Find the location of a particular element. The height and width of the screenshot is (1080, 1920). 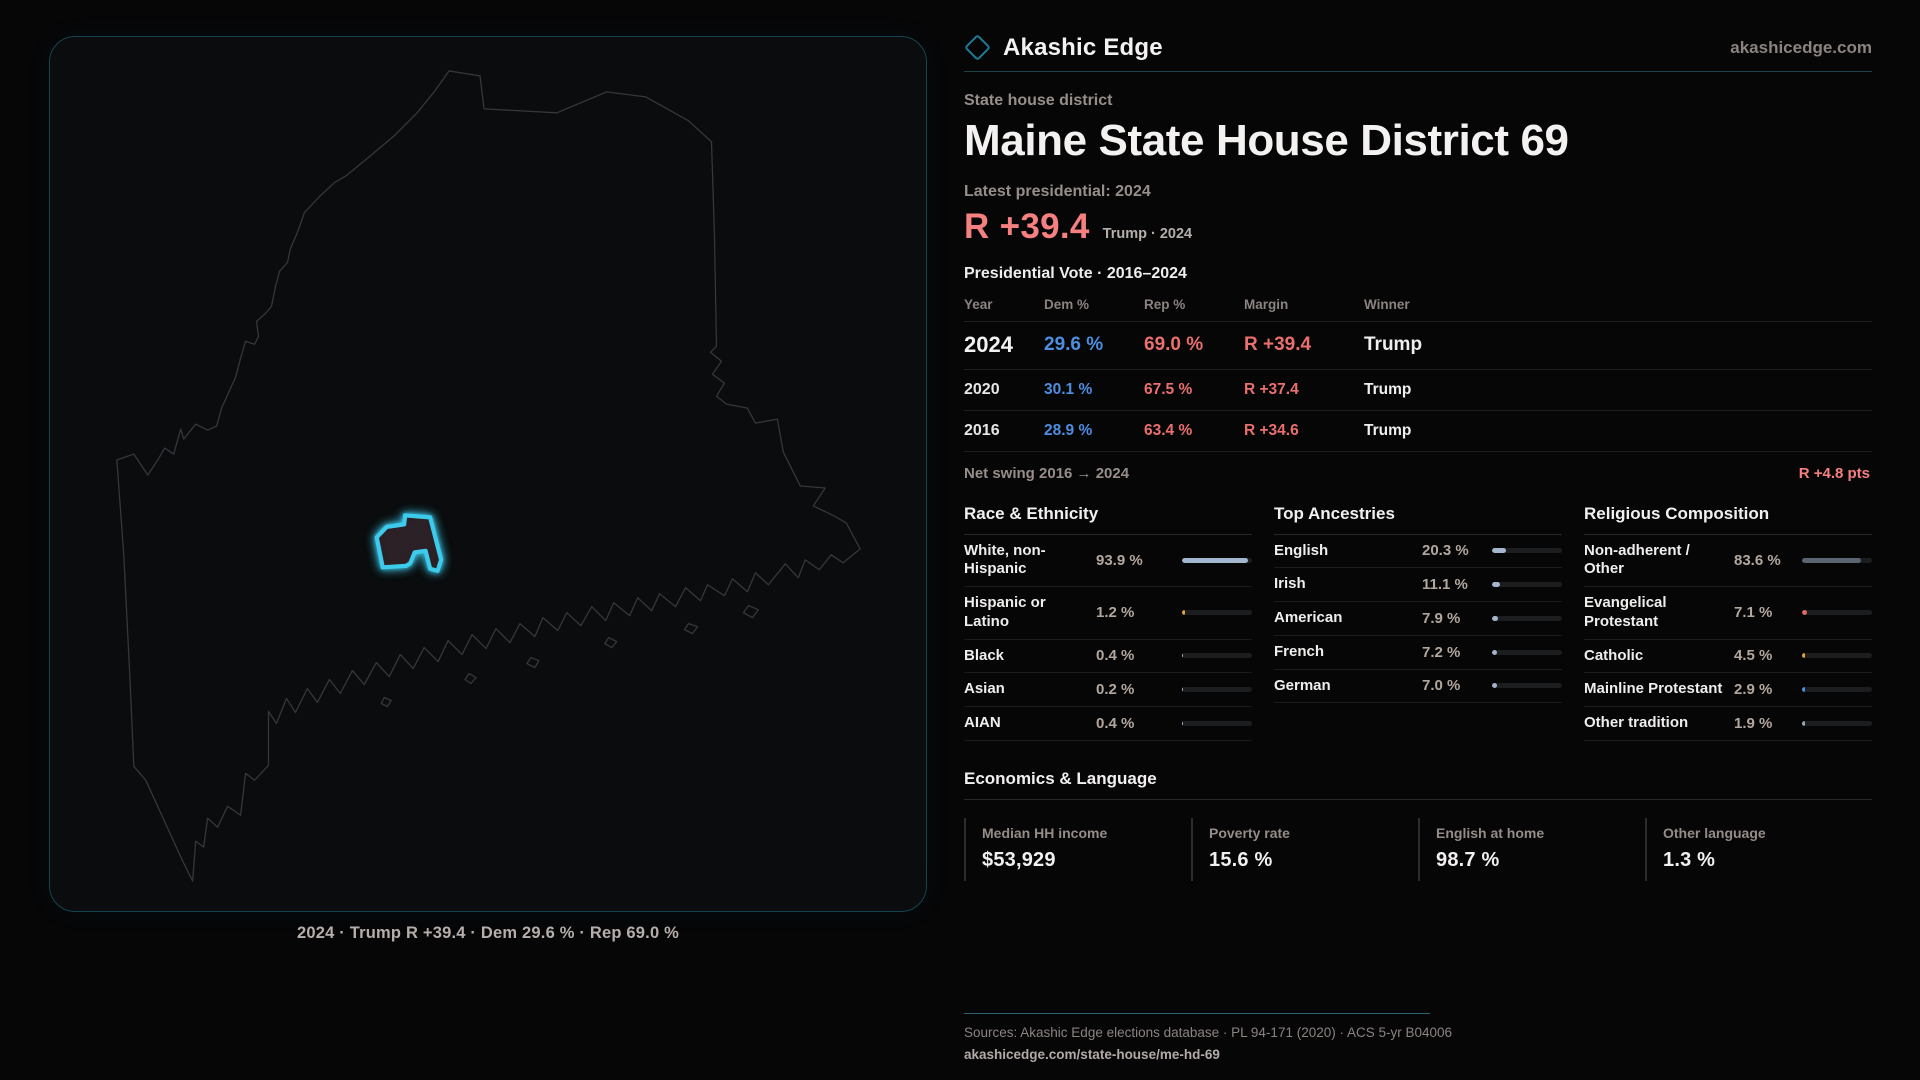

diamond-icon is located at coordinates (977, 47).